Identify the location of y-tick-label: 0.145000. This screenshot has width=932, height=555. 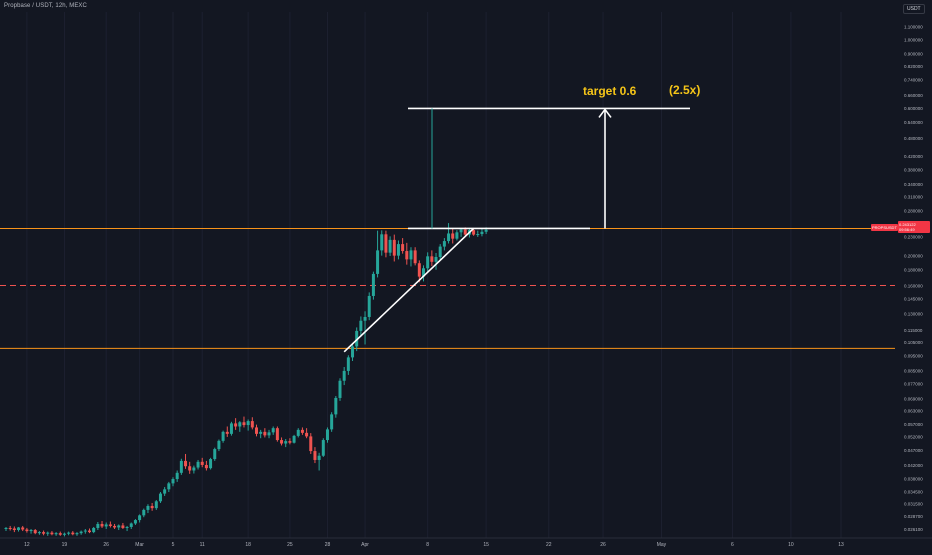
(913, 299).